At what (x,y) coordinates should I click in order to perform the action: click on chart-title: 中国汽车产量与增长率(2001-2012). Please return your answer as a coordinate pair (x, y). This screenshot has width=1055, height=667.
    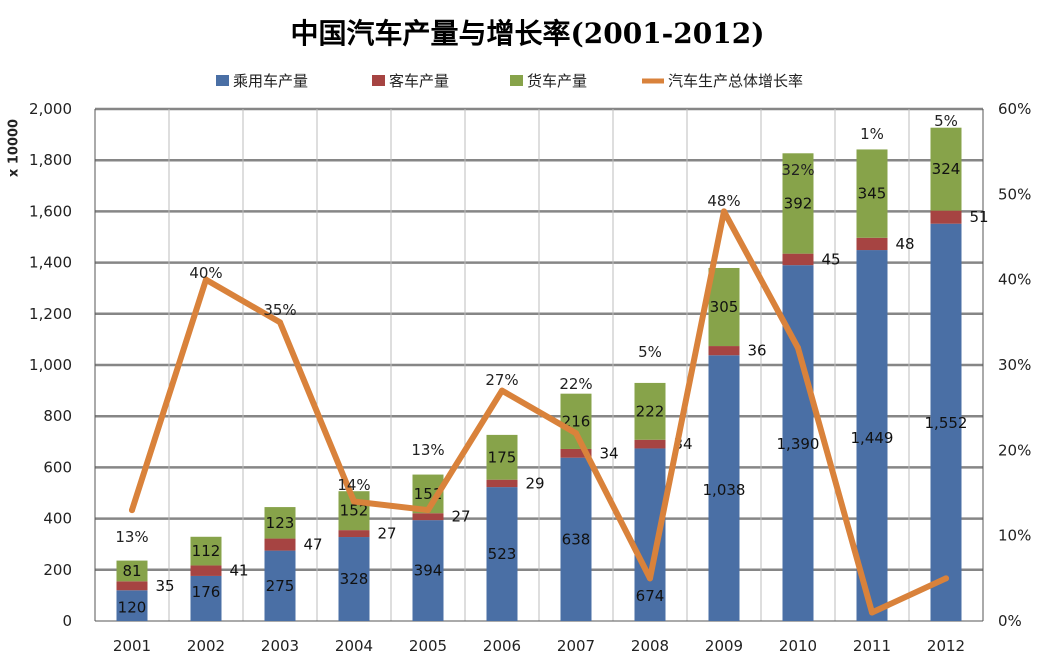
    Looking at the image, I should click on (527, 33).